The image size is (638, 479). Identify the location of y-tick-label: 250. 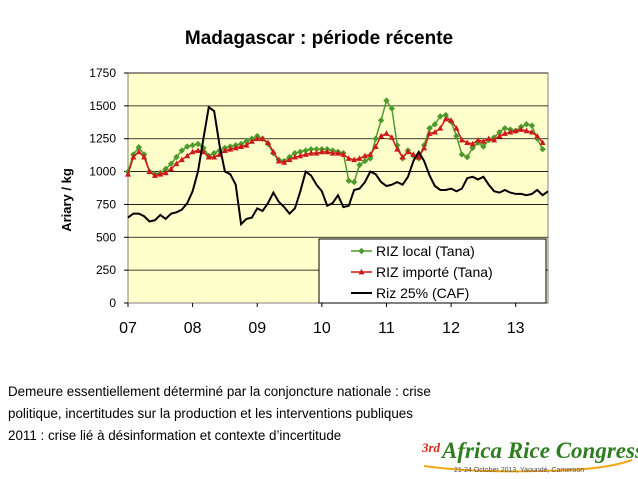
(106, 270).